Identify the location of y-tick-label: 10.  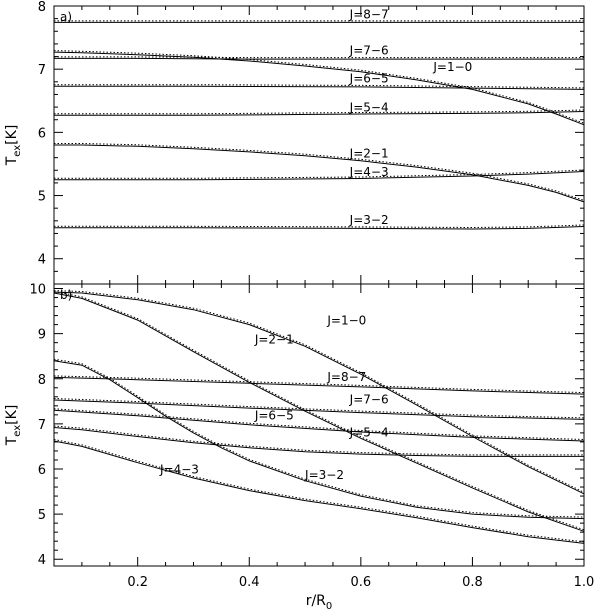
(37, 290).